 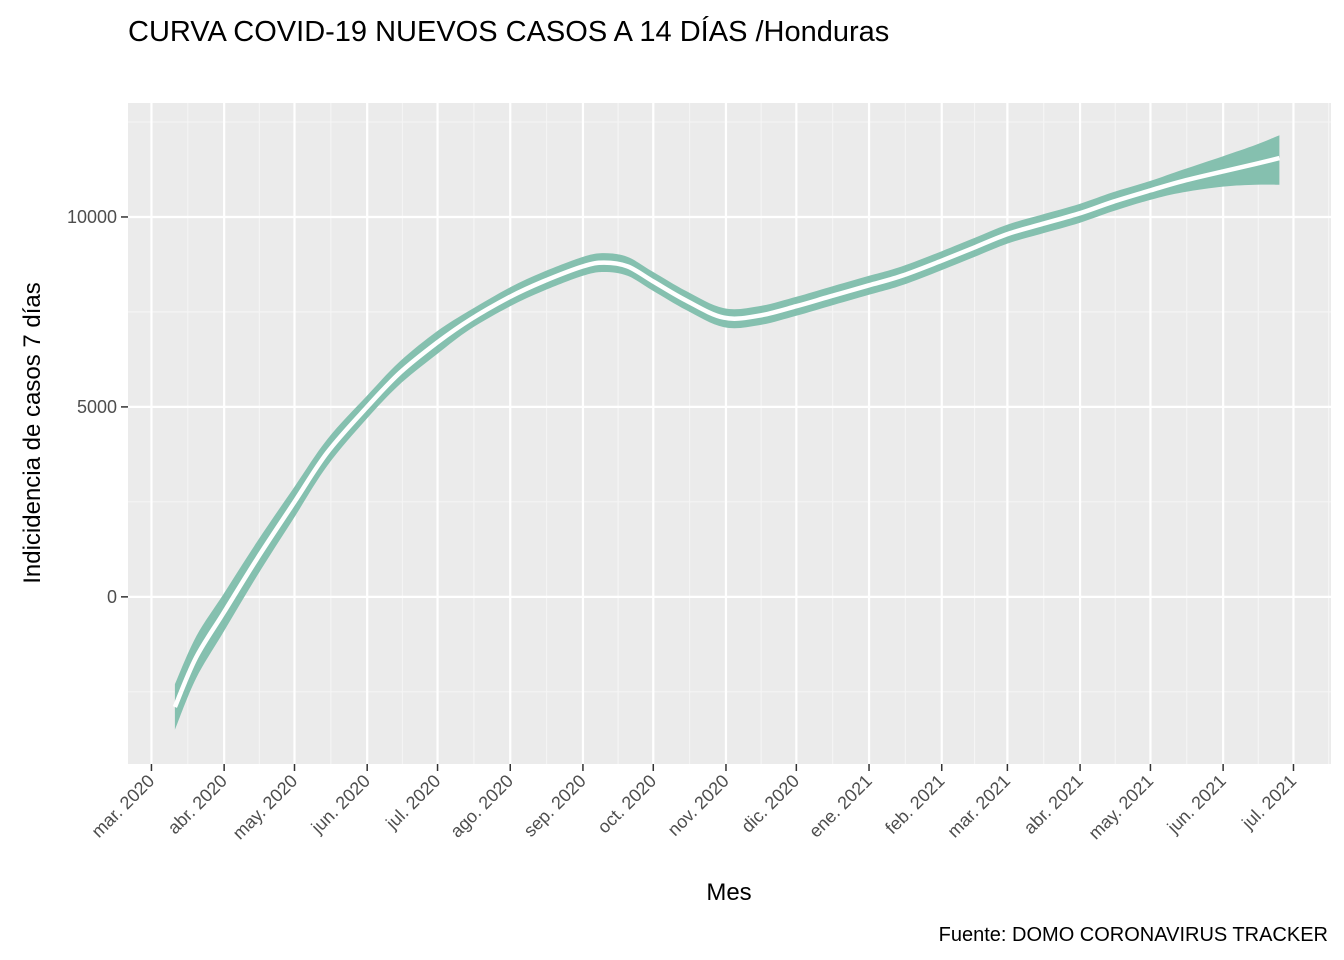 What do you see at coordinates (1121, 807) in the screenshot?
I see `x-tick-label: may. 2021` at bounding box center [1121, 807].